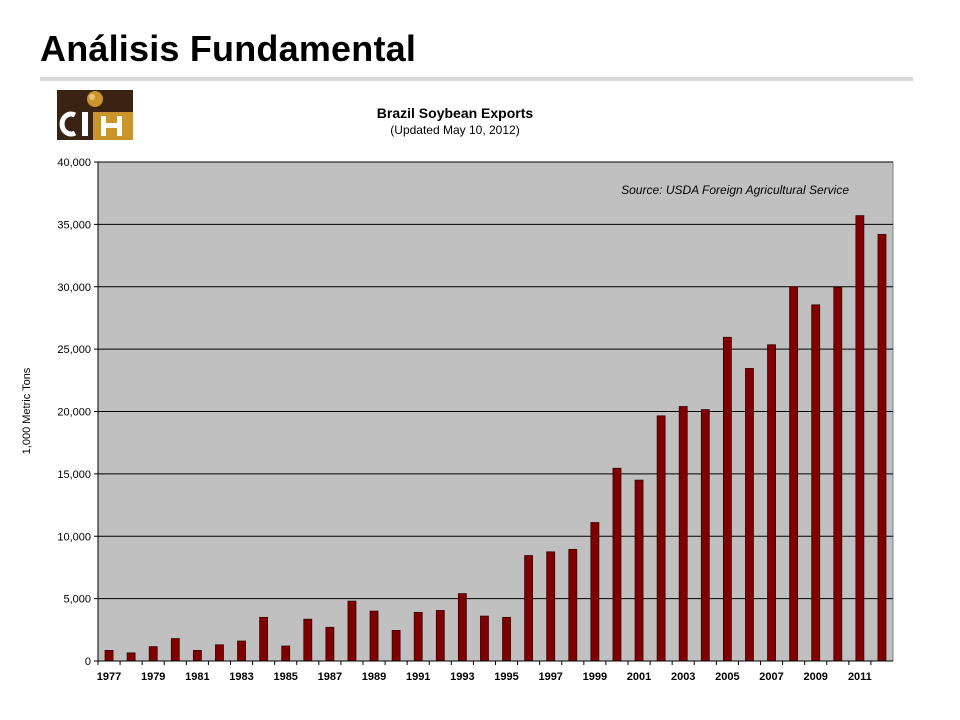  What do you see at coordinates (476, 79) in the screenshot?
I see `title-divider` at bounding box center [476, 79].